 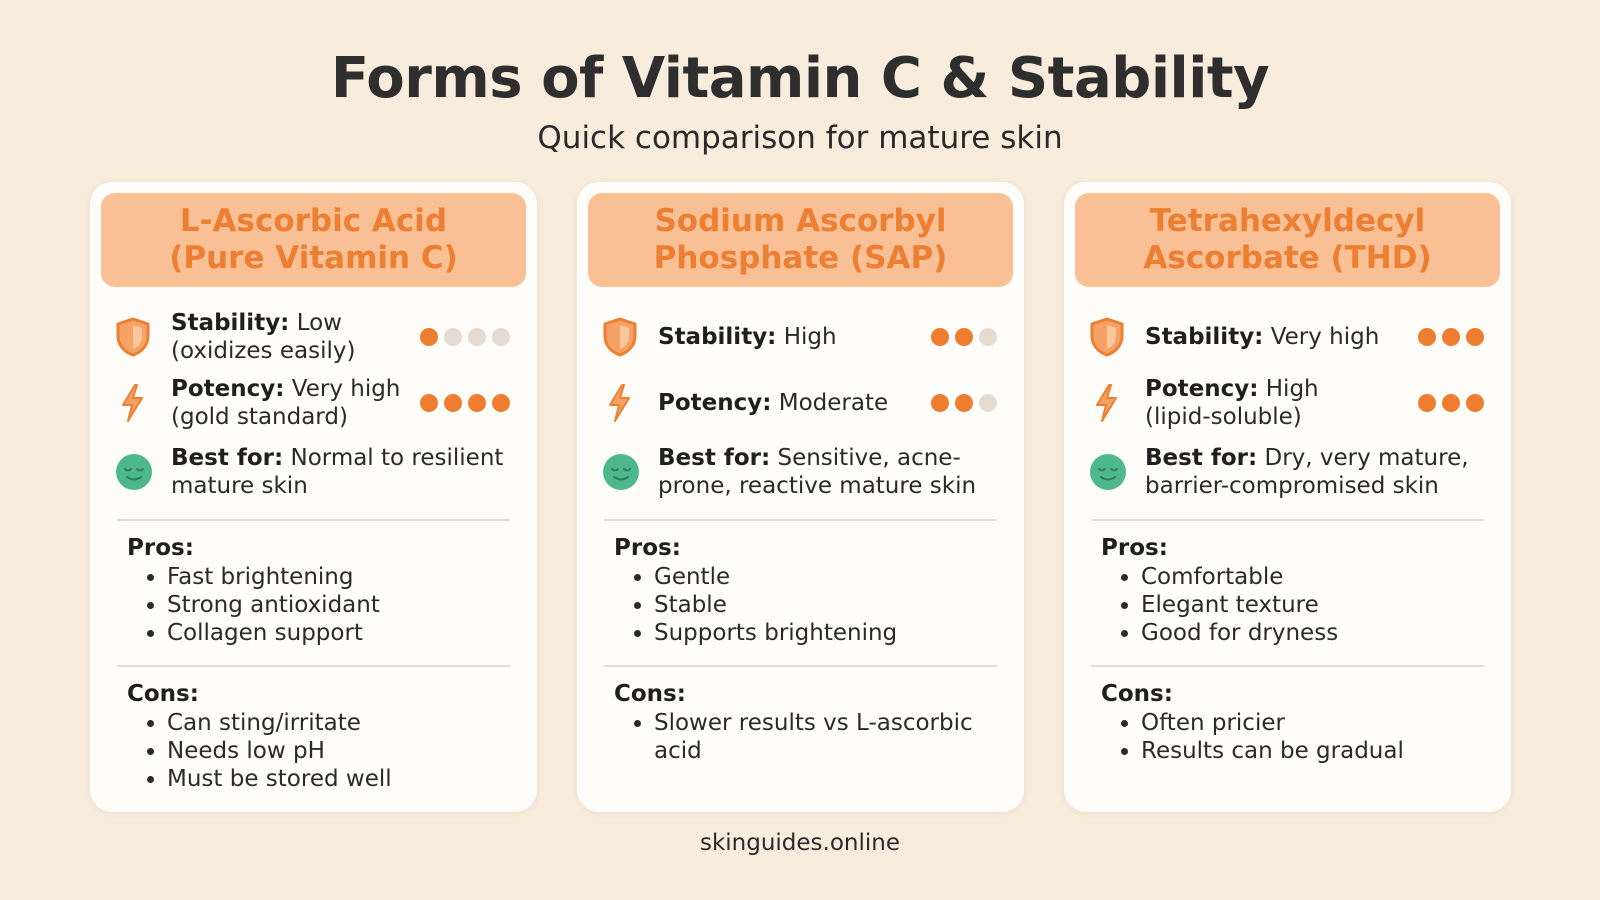 I want to click on con-item: Must be stored well, so click(x=338, y=779).